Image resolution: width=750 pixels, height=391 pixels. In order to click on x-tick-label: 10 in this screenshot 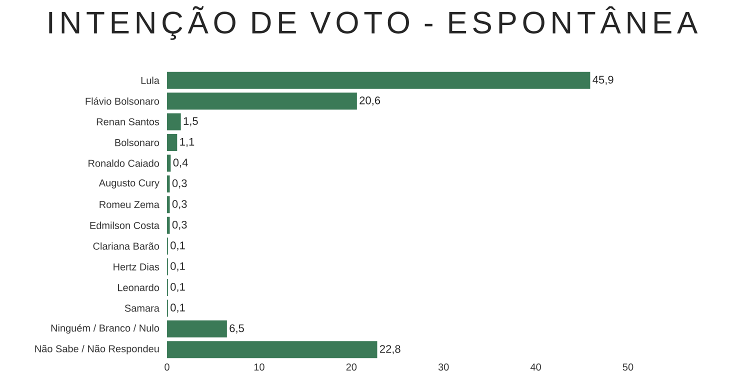, I will do `click(259, 367)`.